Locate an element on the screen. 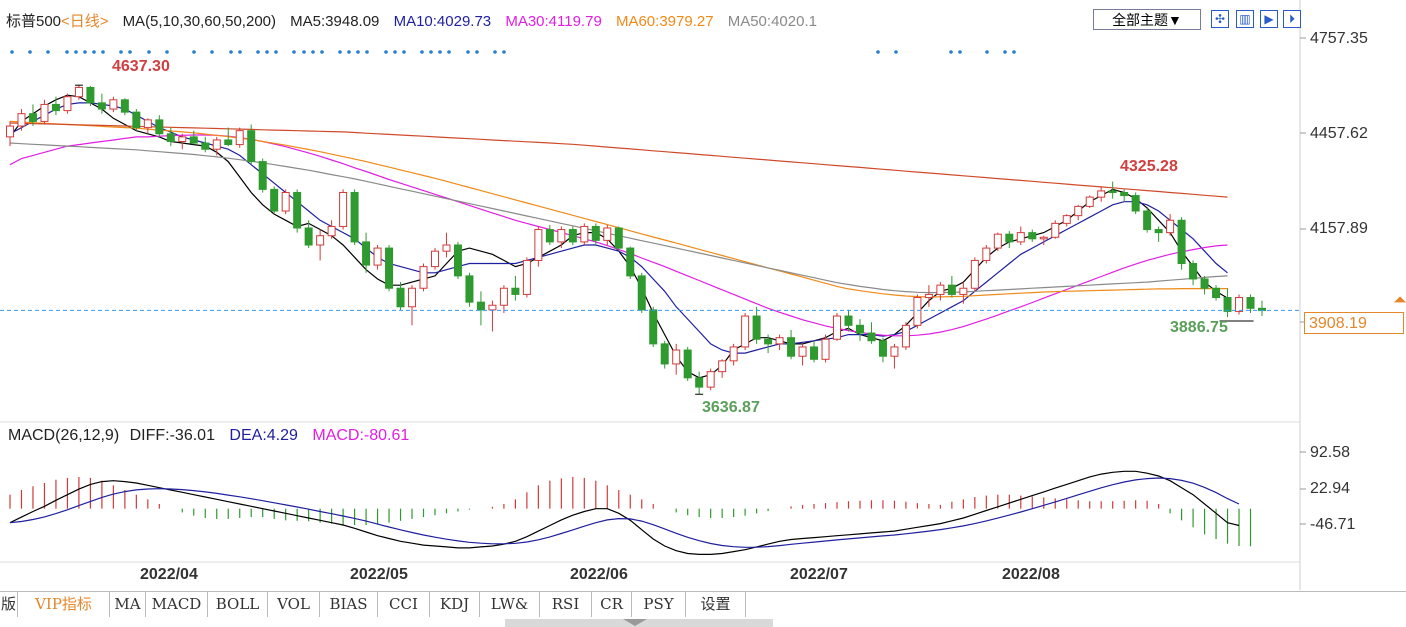  tab-psy: PSY is located at coordinates (659, 604).